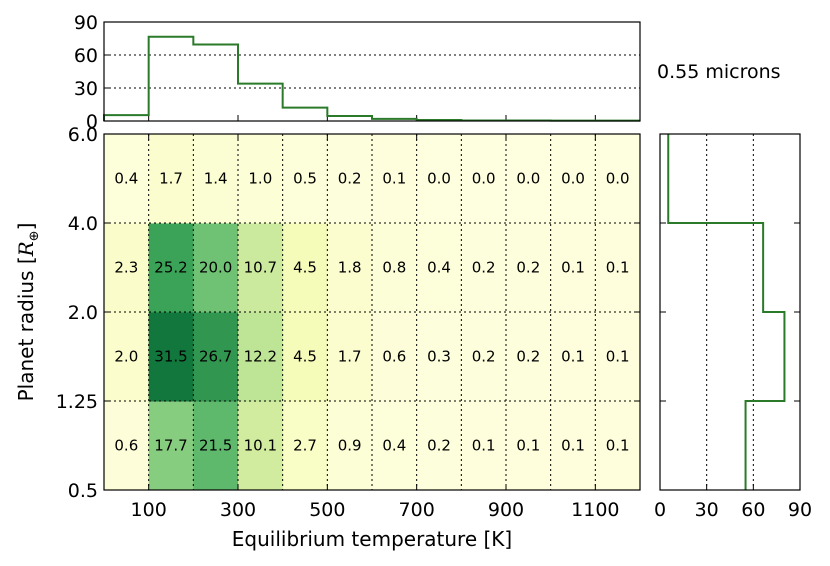  What do you see at coordinates (26, 249) in the screenshot?
I see `y-axis-label-symbol: R` at bounding box center [26, 249].